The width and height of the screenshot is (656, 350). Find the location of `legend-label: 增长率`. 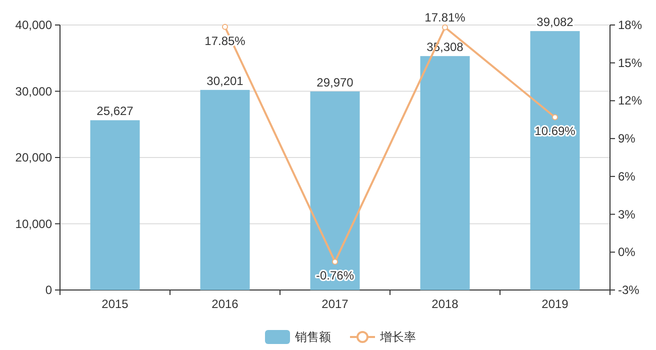

legend-label: 增长率 is located at coordinates (397, 337).